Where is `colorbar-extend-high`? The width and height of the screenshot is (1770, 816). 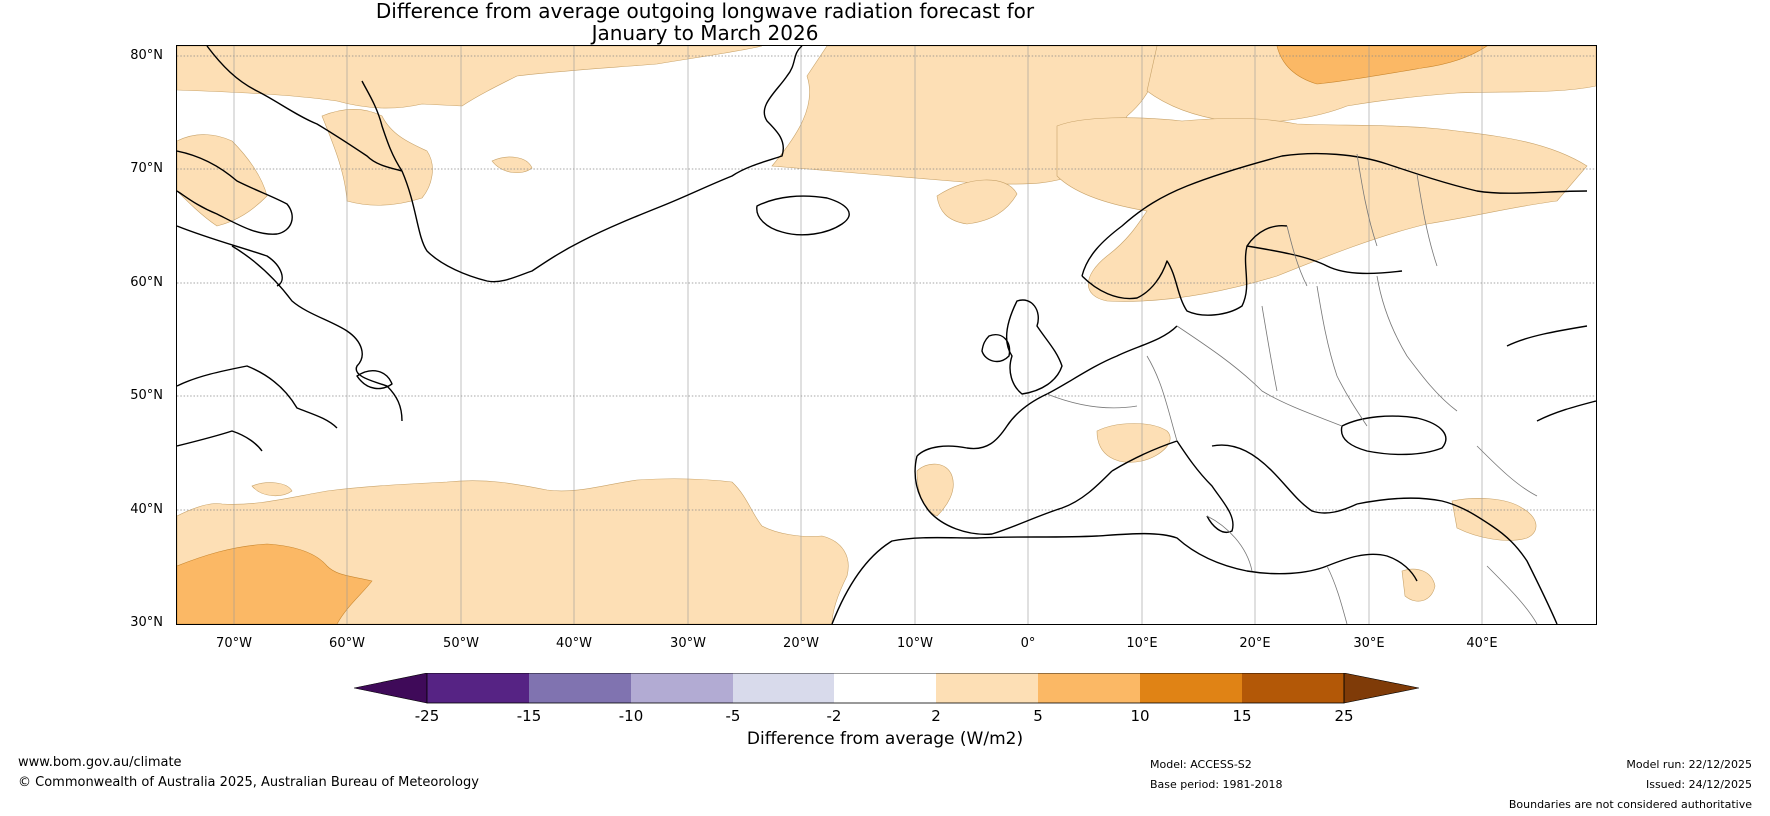 colorbar-extend-high is located at coordinates (1381, 688).